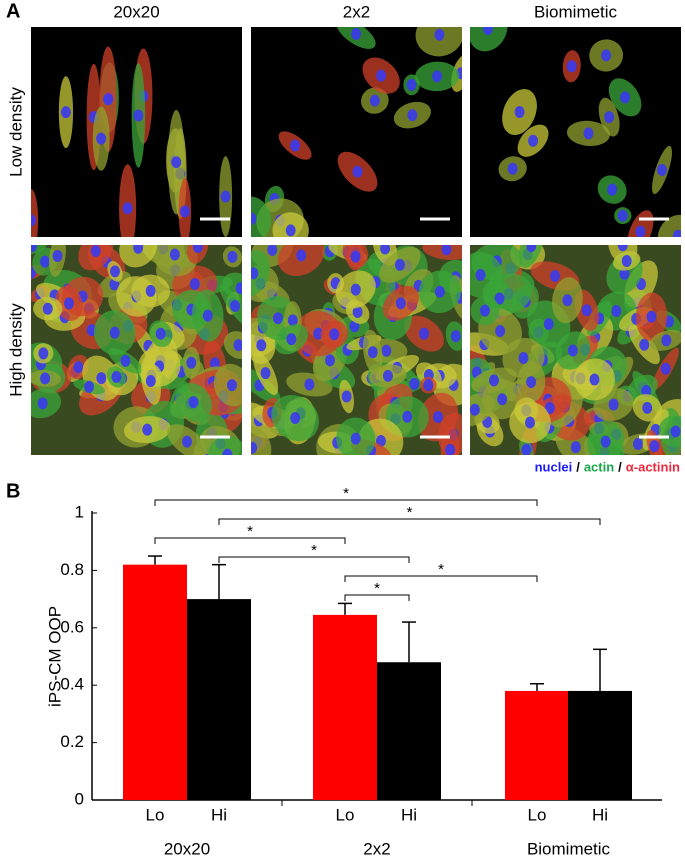 The width and height of the screenshot is (685, 865). I want to click on panel-label: B, so click(13, 491).